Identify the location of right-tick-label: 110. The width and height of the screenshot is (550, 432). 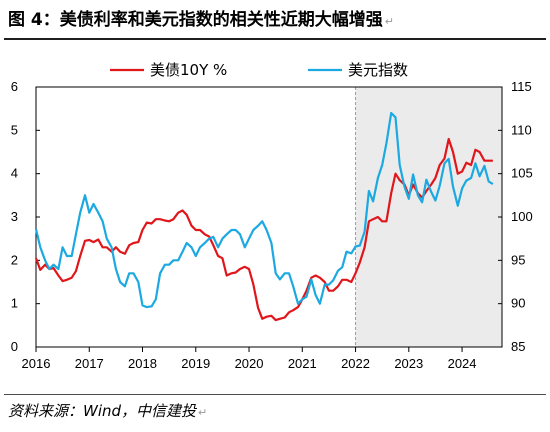
(521, 129).